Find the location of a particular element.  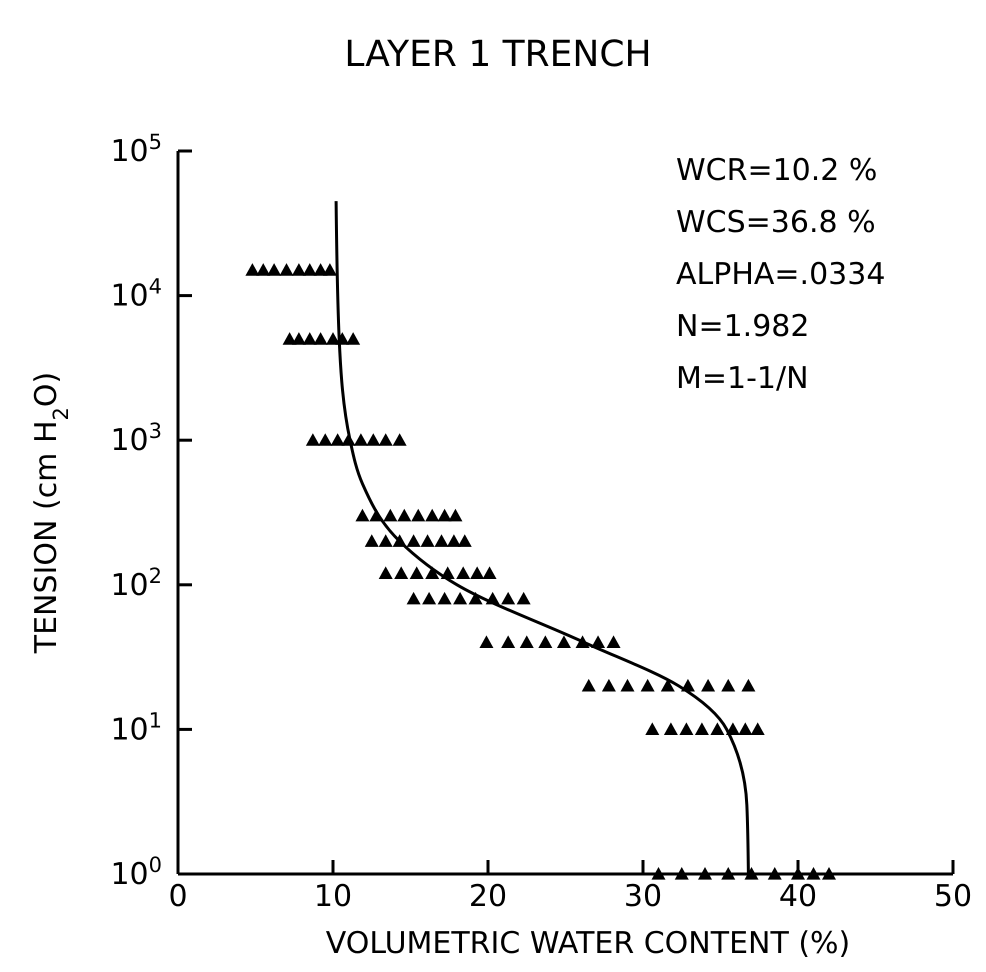

chart-title: LAYER 1 TRENCH is located at coordinates (498, 54).